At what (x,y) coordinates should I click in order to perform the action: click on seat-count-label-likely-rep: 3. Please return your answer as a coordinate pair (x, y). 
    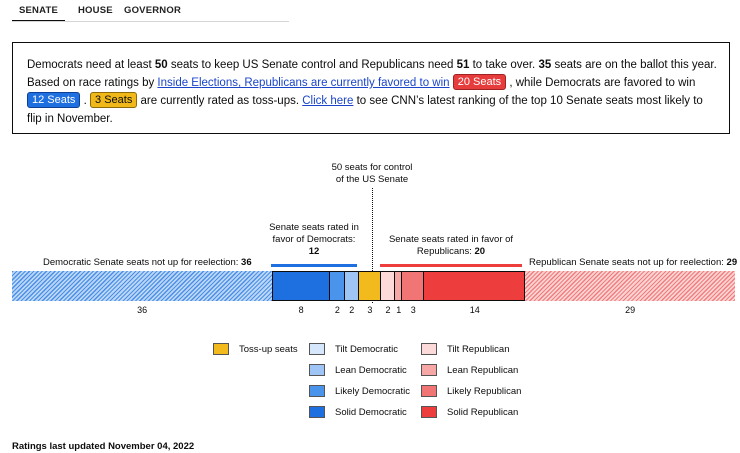
    Looking at the image, I should click on (413, 310).